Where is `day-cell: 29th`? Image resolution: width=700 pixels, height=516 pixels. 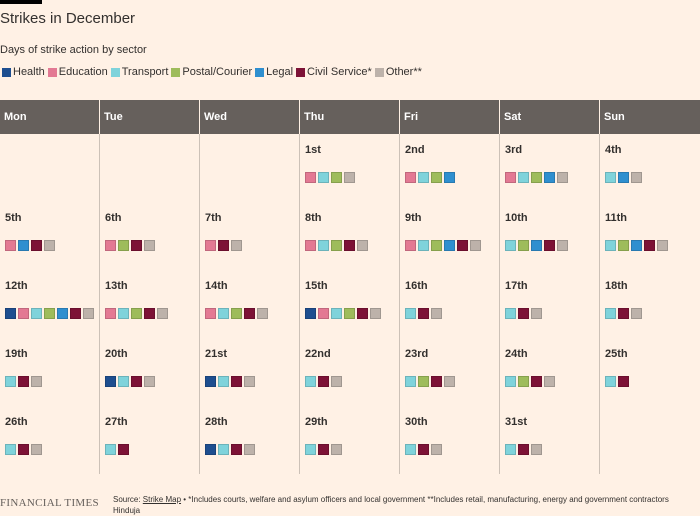
day-cell: 29th is located at coordinates (350, 440).